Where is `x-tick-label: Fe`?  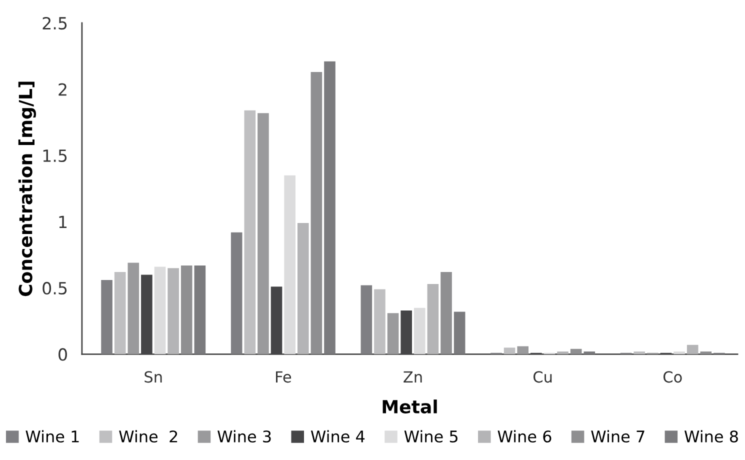 x-tick-label: Fe is located at coordinates (284, 377).